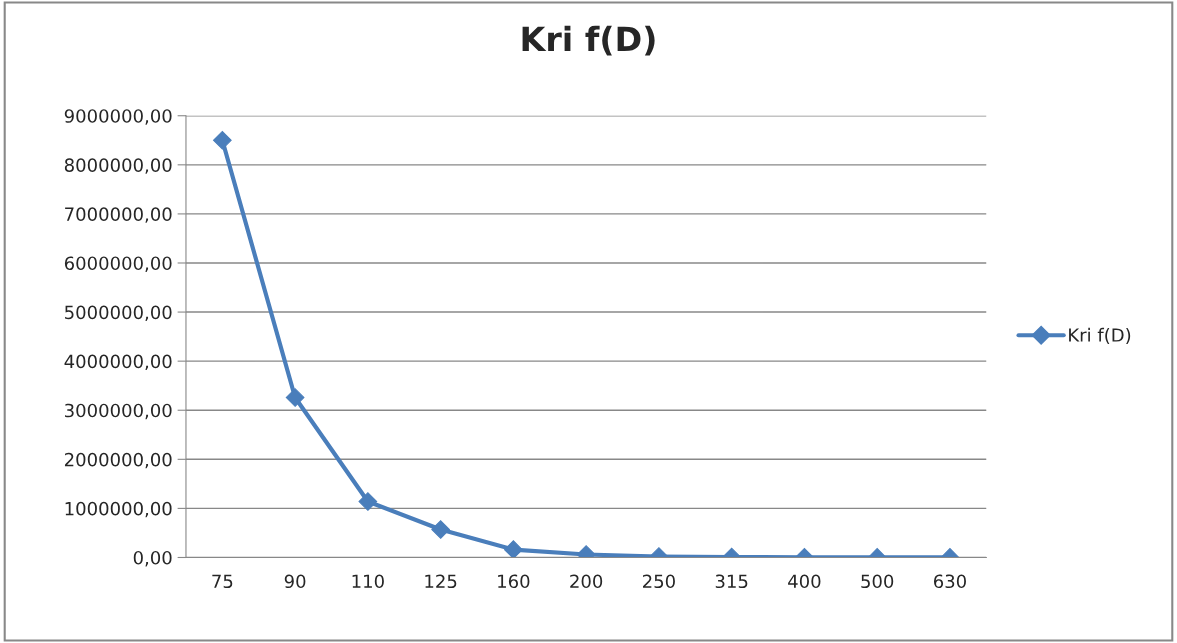  What do you see at coordinates (222, 581) in the screenshot?
I see `x-tick-label: 75` at bounding box center [222, 581].